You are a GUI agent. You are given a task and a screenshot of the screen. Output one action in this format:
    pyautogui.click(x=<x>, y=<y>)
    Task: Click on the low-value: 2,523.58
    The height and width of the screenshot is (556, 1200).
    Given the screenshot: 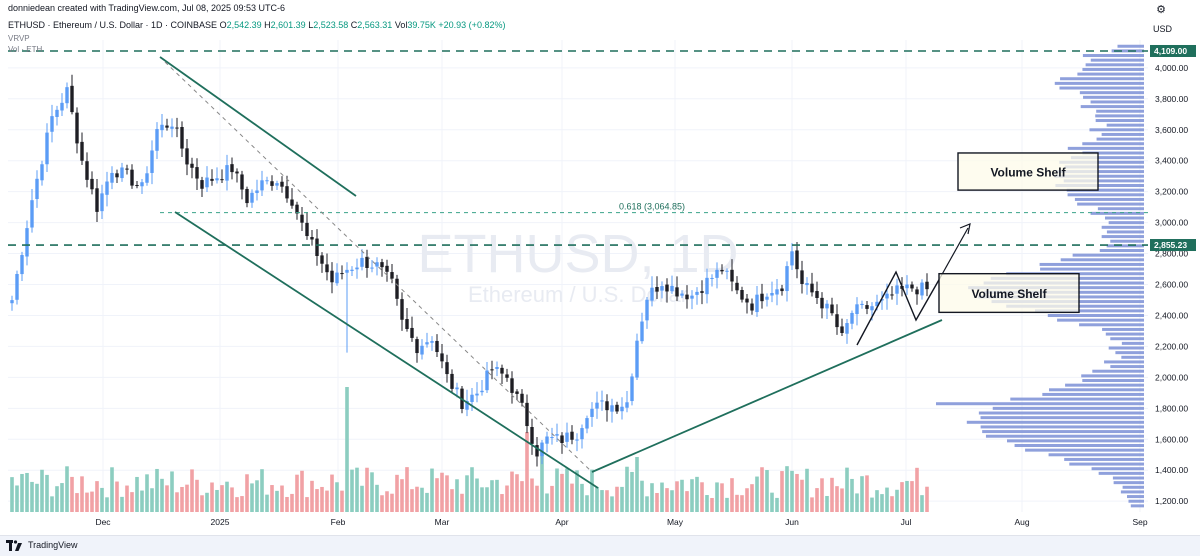 What is the action you would take?
    pyautogui.click(x=331, y=25)
    